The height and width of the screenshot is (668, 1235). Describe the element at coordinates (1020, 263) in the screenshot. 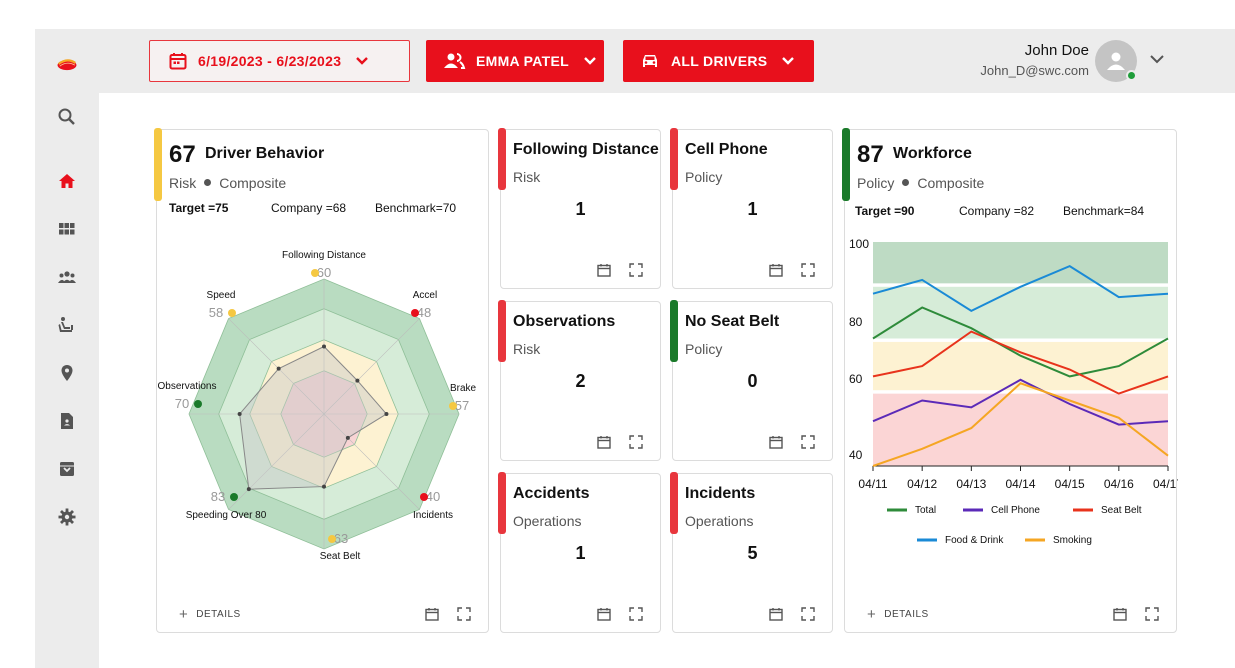

I see `performance-zone` at that location.